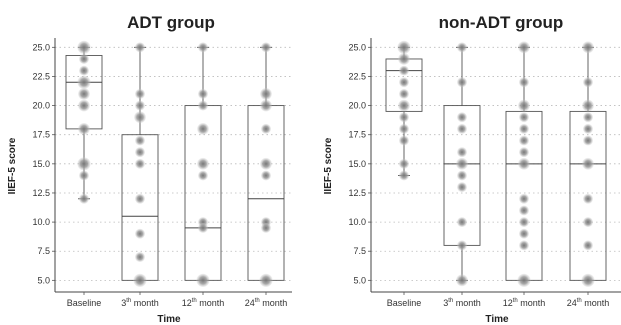 The width and height of the screenshot is (621, 325). I want to click on chart-title: ADT group, so click(171, 22).